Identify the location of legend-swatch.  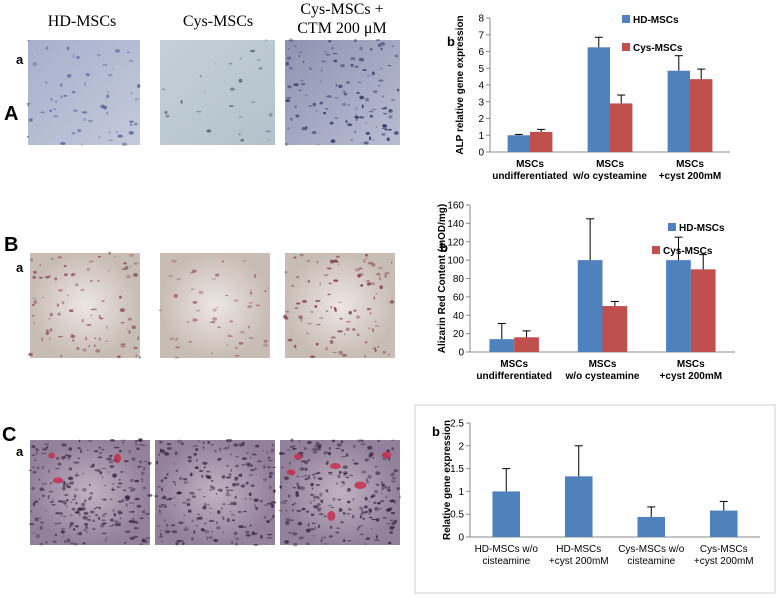
(672, 227).